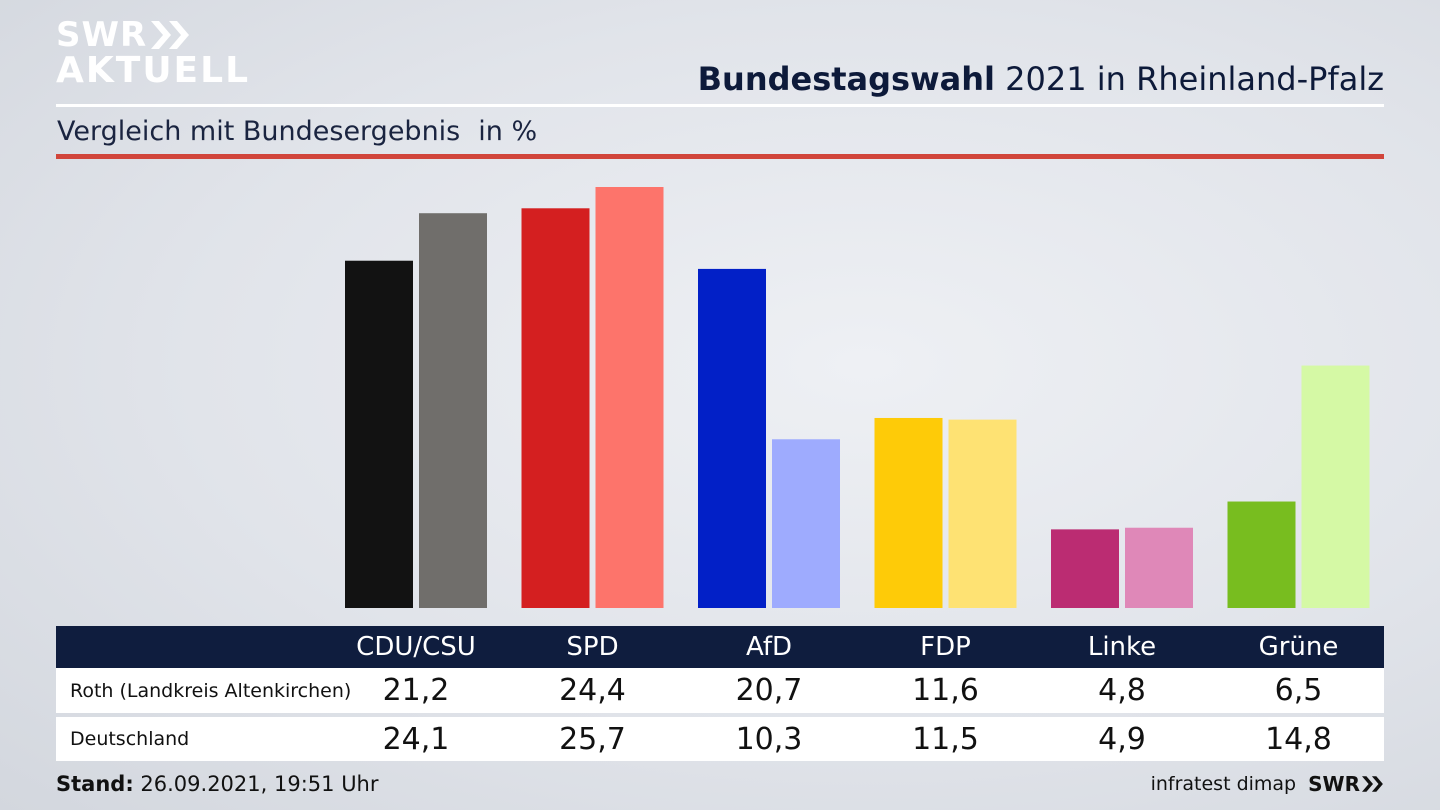 Image resolution: width=1440 pixels, height=810 pixels. I want to click on chart-subtitle: Vergleich mit Bundesergebnis in %, so click(297, 131).